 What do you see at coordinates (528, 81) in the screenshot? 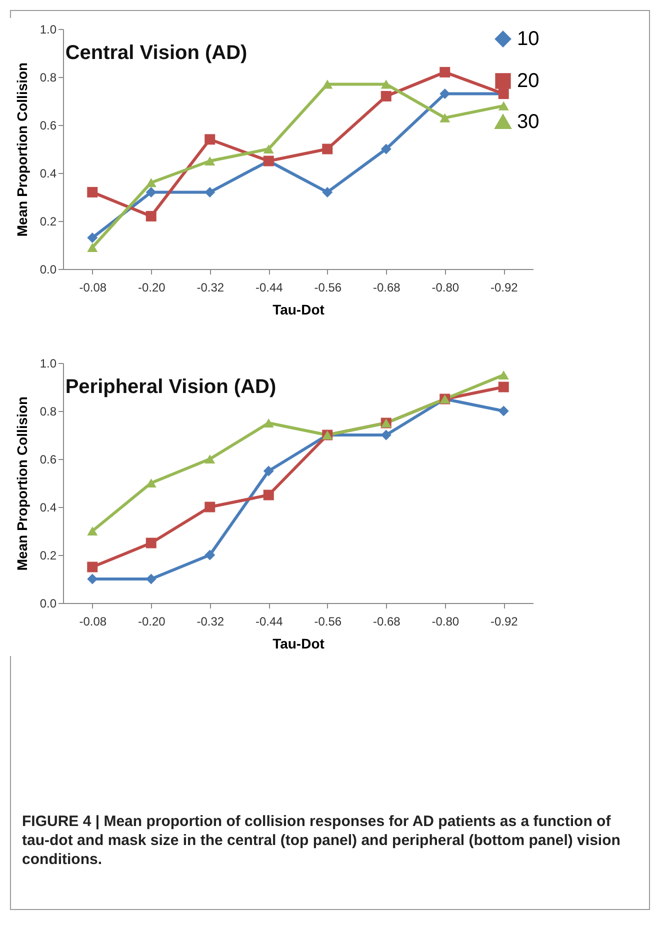
I see `legend-label: 20` at bounding box center [528, 81].